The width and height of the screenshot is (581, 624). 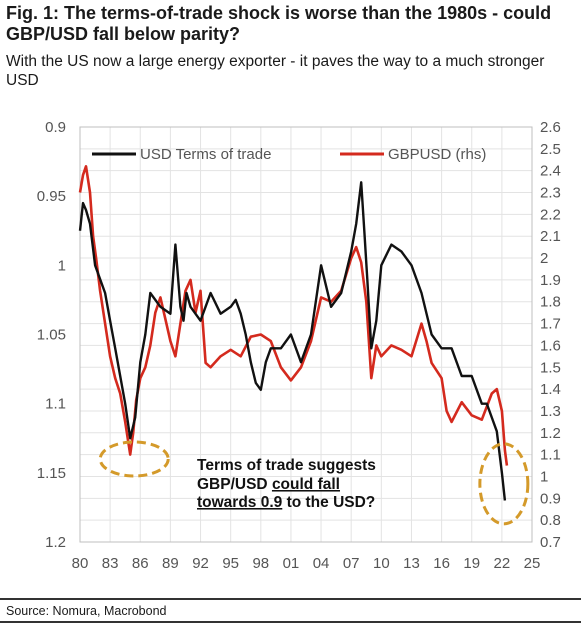 I want to click on annotation-line-3-suffix: to the USD?, so click(x=328, y=502).